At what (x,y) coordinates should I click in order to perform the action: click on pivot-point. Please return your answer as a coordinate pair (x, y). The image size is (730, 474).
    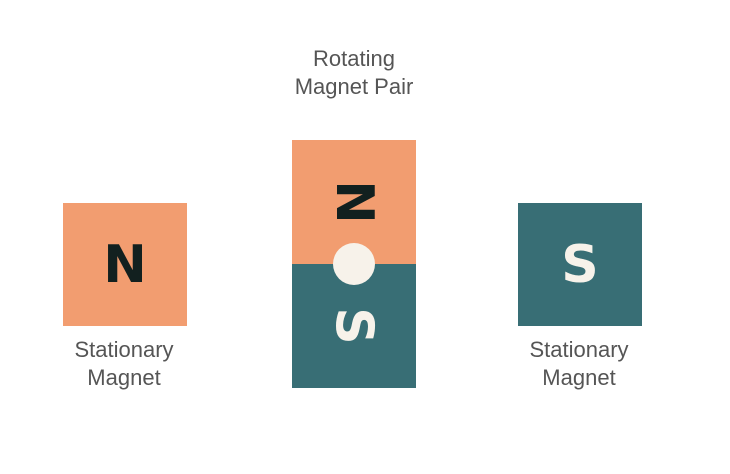
    Looking at the image, I should click on (354, 264).